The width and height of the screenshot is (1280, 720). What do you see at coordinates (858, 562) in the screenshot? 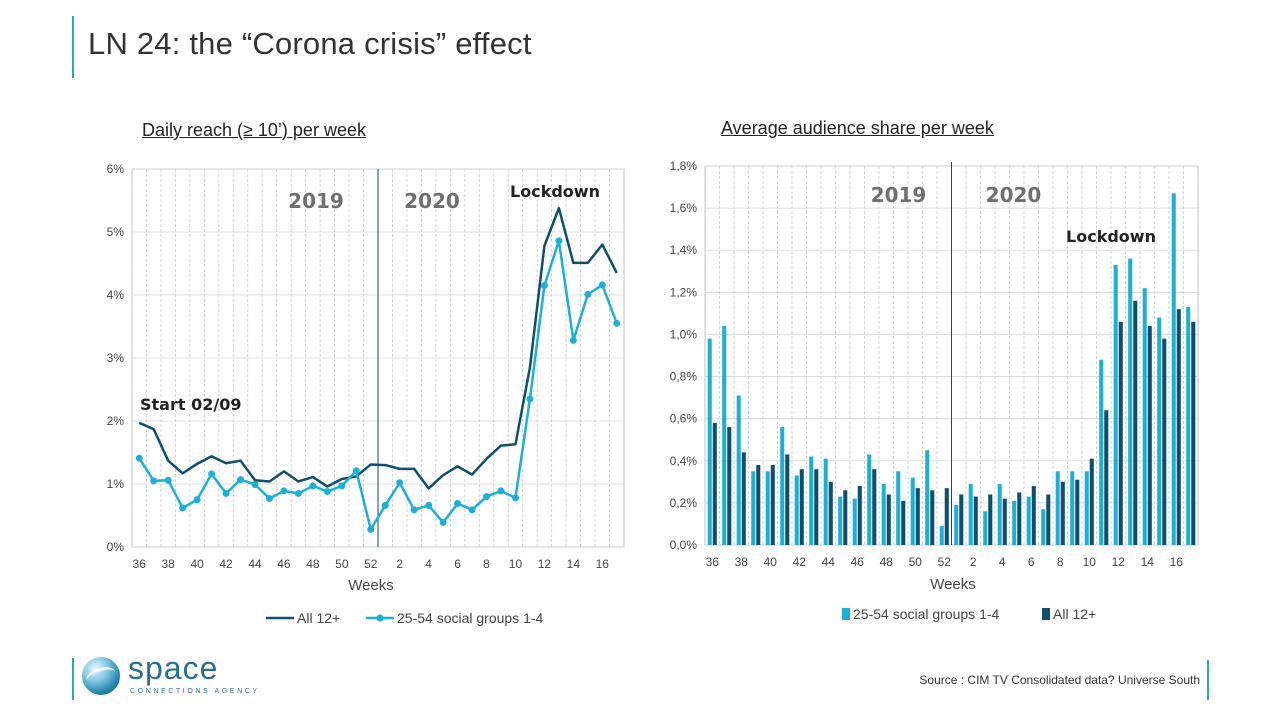
I see `x-tick-label: 46` at bounding box center [858, 562].